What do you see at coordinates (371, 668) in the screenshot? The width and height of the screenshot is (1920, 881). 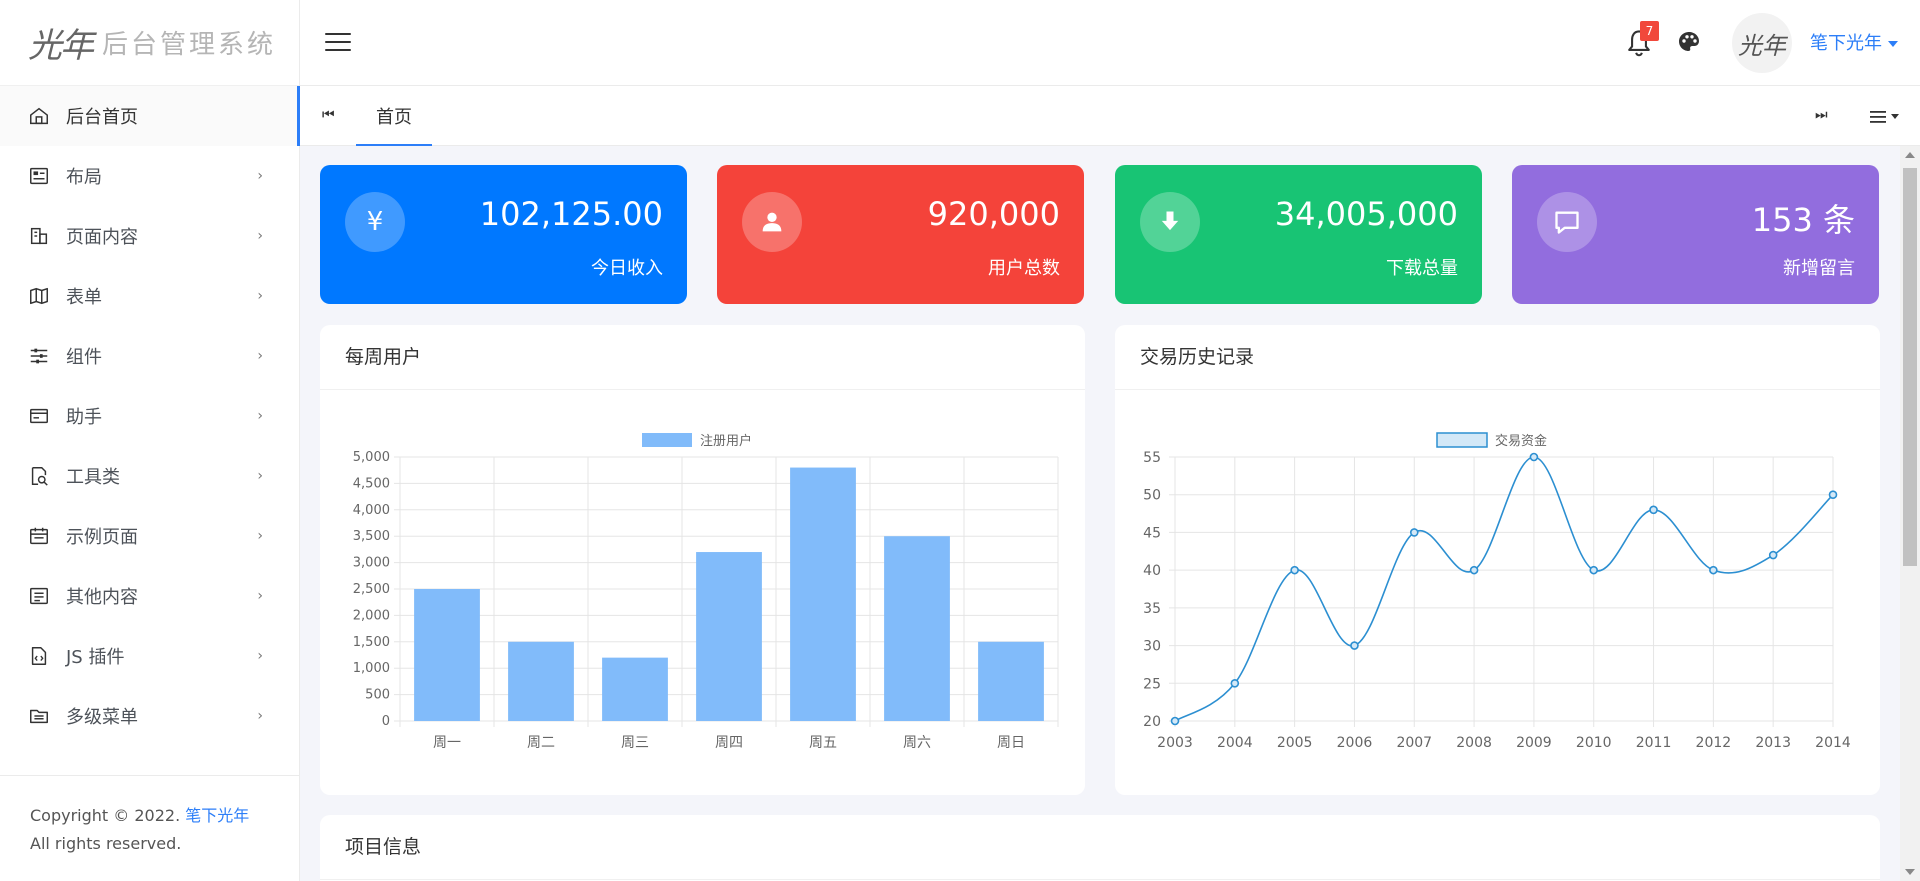 I see `y-tick-label: 1,000` at bounding box center [371, 668].